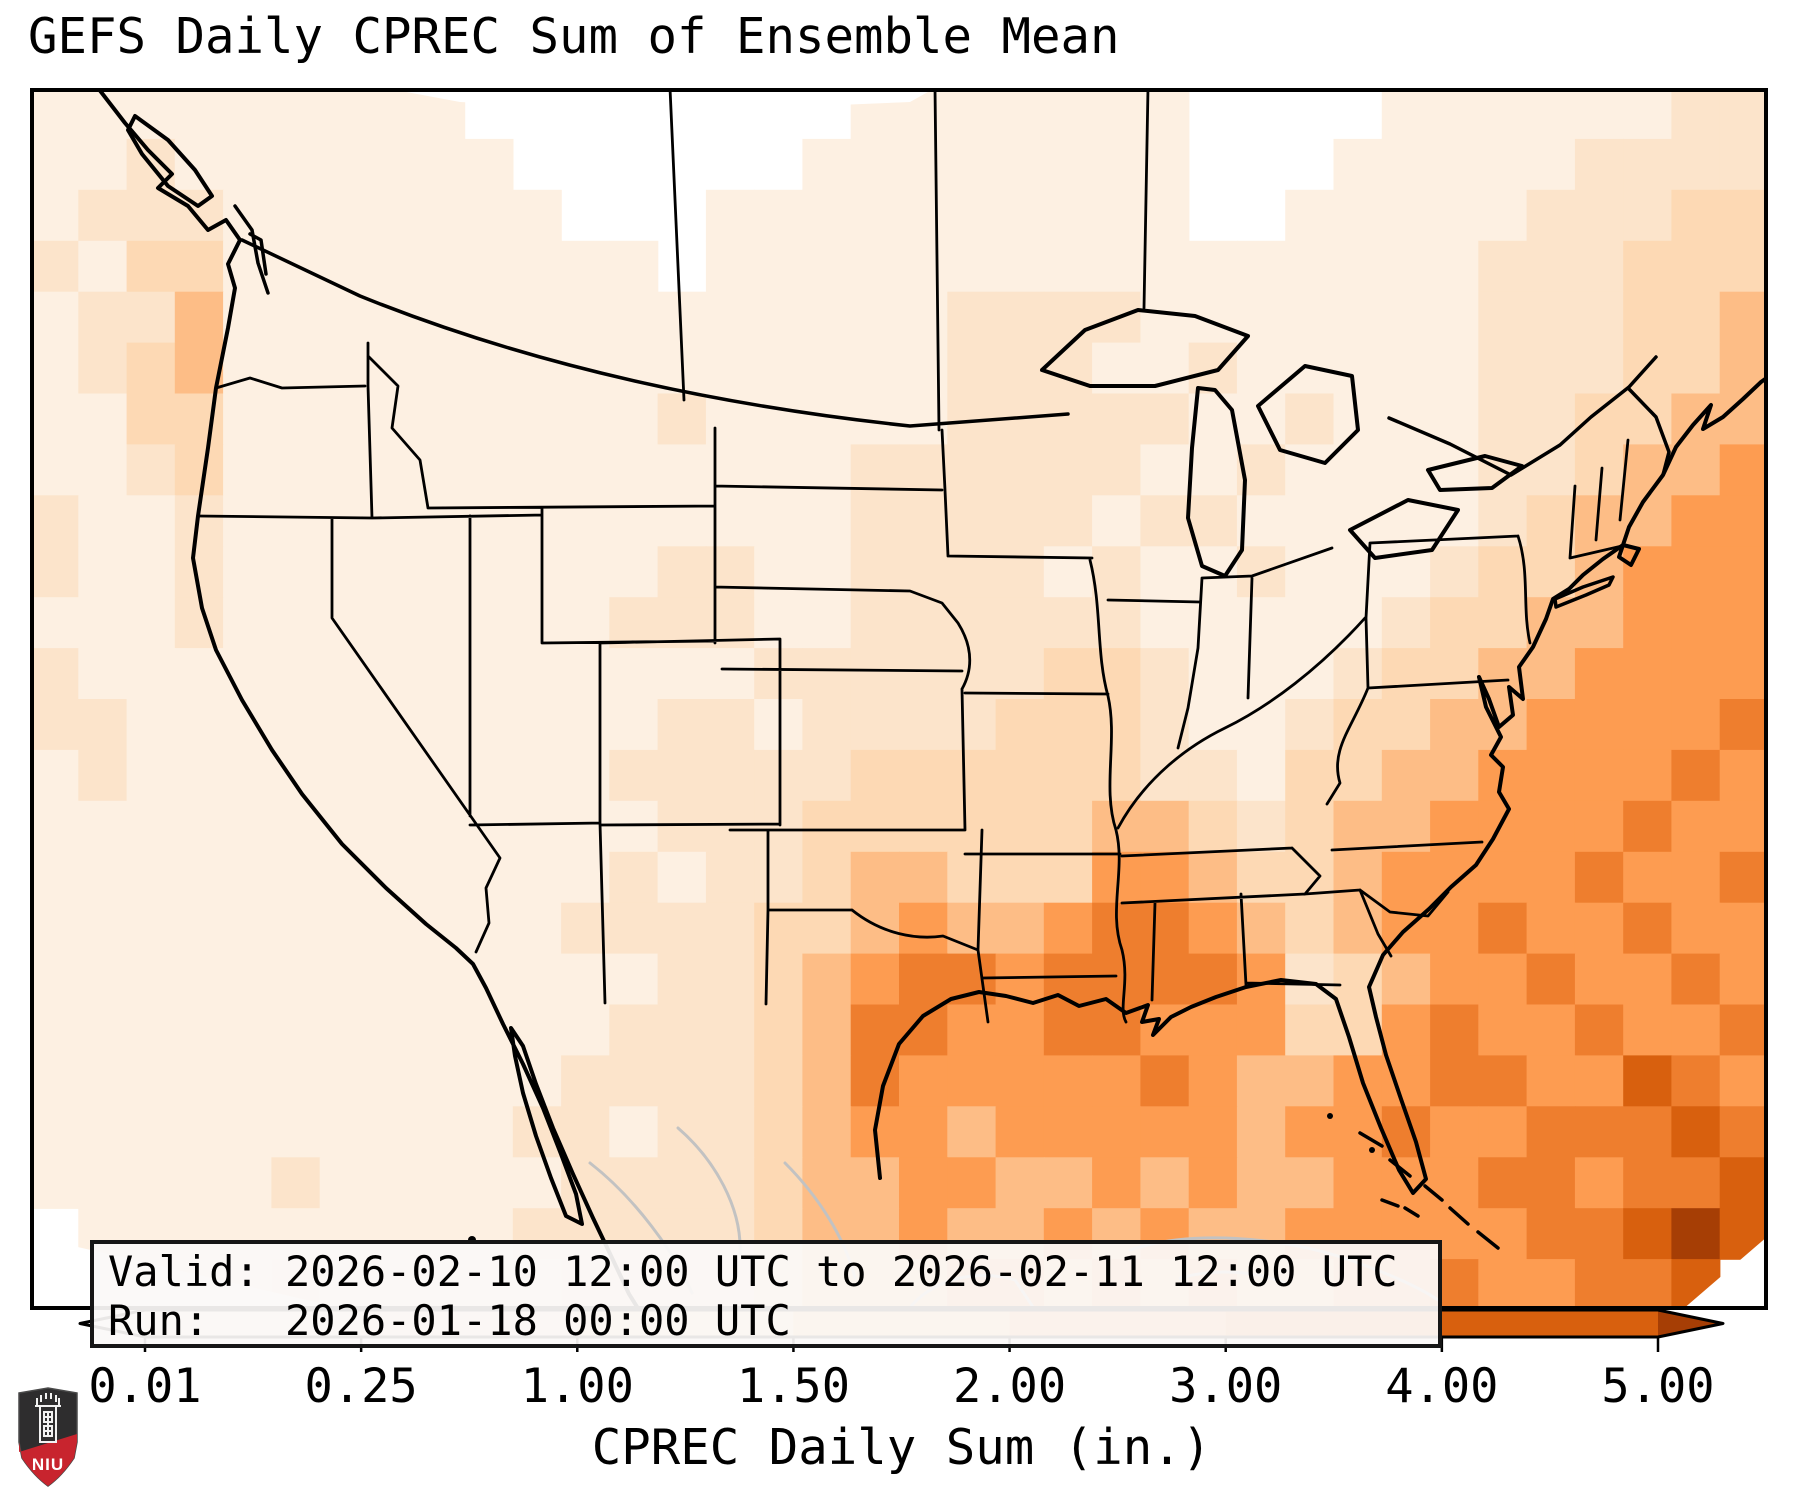 The width and height of the screenshot is (1803, 1500). What do you see at coordinates (901, 1375) in the screenshot?
I see `colorbar-ticks: 0.01 0.25 1.00 1.50 2.00 3.00 4.00 5.00` at bounding box center [901, 1375].